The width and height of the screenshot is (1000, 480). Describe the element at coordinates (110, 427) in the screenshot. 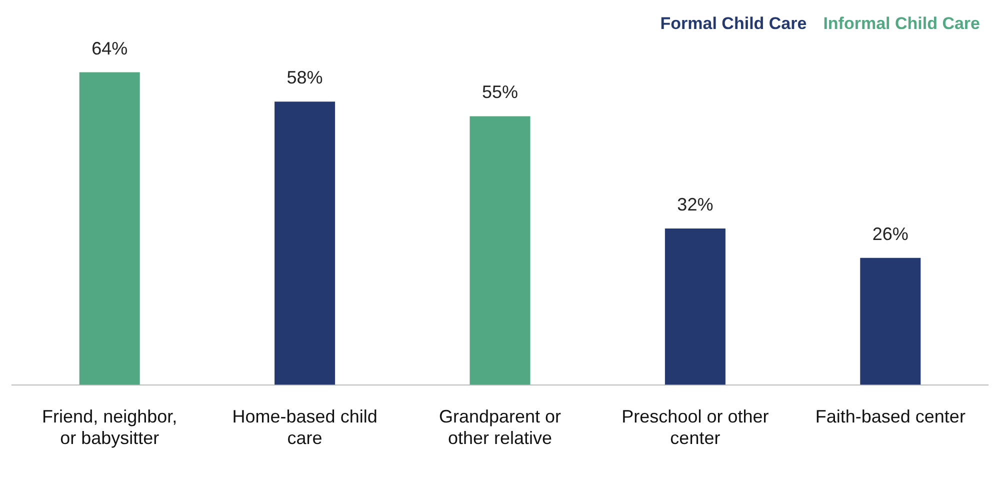

I see `x-tick-label: Friend, neighbor, or babysitter` at that location.